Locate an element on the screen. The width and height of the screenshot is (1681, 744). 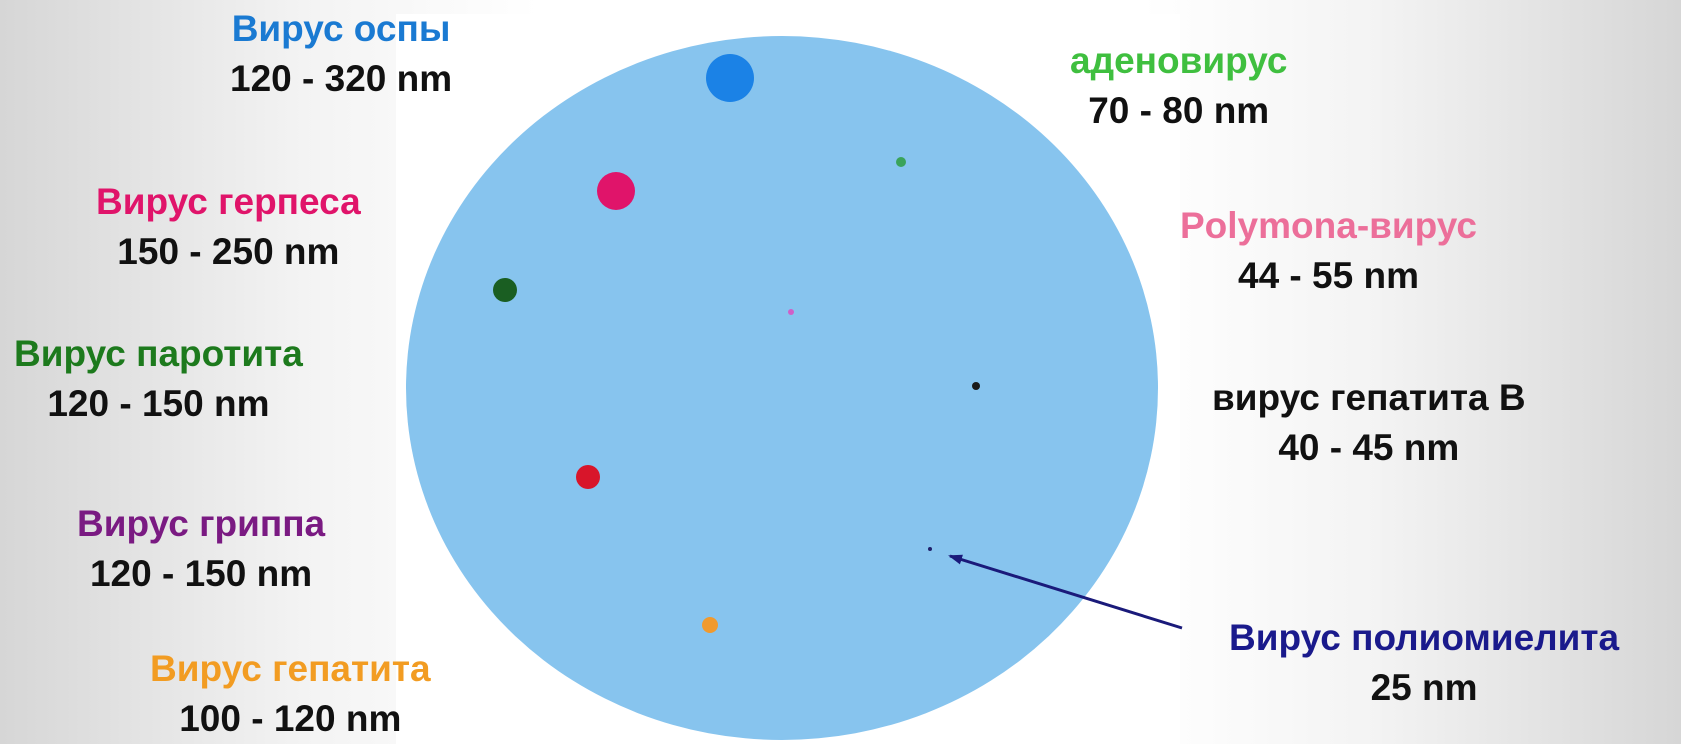
label-smallpox-name: Вирус оспы is located at coordinates (341, 28).